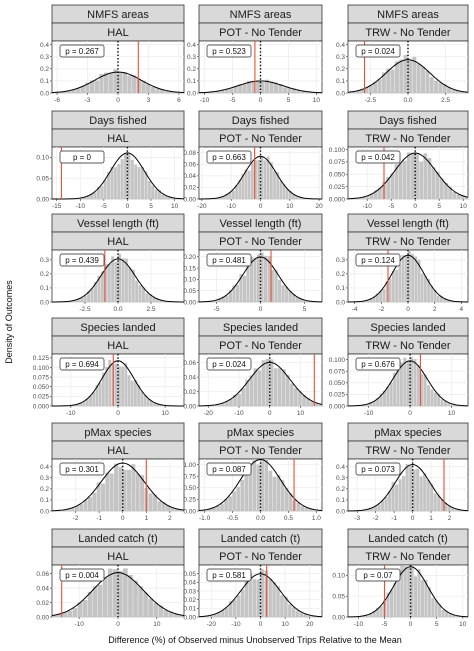  Describe the element at coordinates (189, 188) in the screenshot. I see `y-tick-label: 0.02` at that location.